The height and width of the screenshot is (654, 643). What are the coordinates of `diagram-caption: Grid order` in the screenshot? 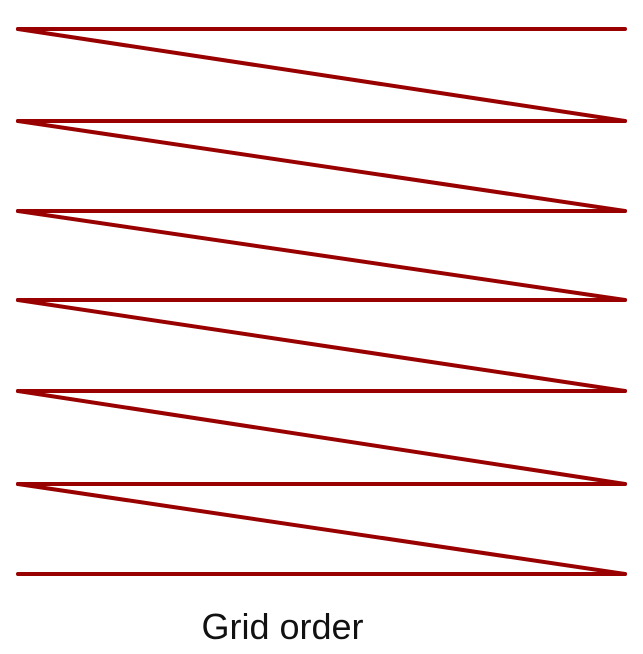 It's located at (282, 626).